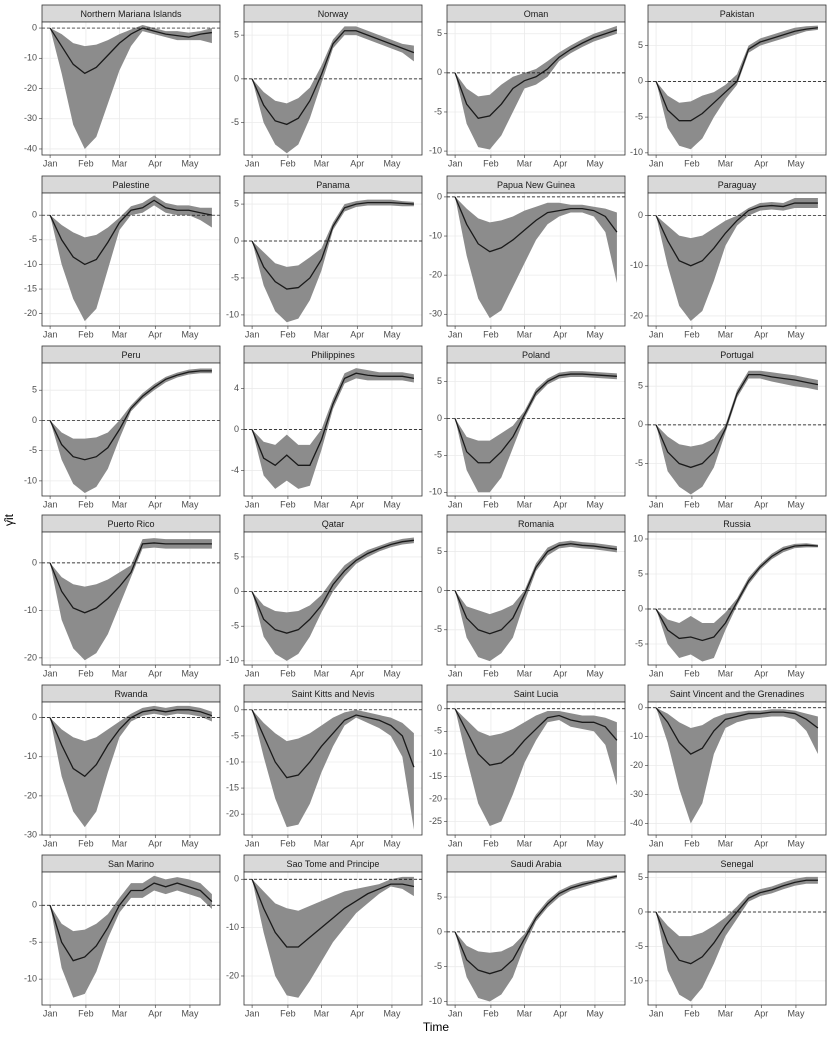  Describe the element at coordinates (30, 288) in the screenshot. I see `y-tick-label: -15` at that location.